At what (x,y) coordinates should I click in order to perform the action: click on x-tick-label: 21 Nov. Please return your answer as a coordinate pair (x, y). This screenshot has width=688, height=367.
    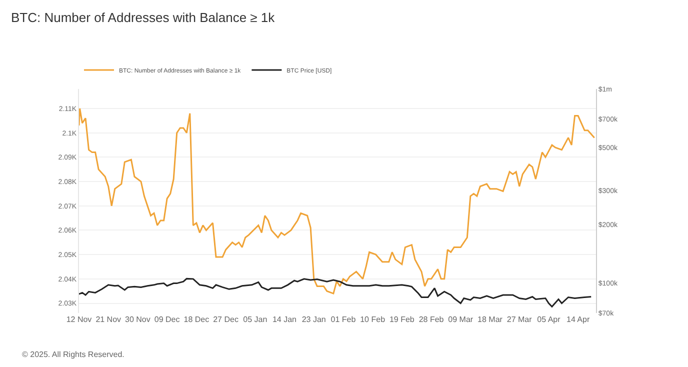
    Looking at the image, I should click on (109, 319).